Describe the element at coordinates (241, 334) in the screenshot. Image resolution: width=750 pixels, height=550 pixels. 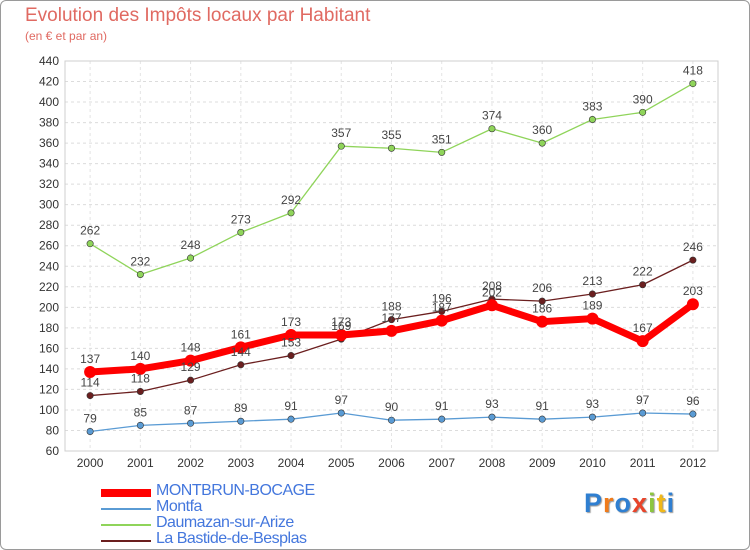
I see `data-label: 161` at that location.